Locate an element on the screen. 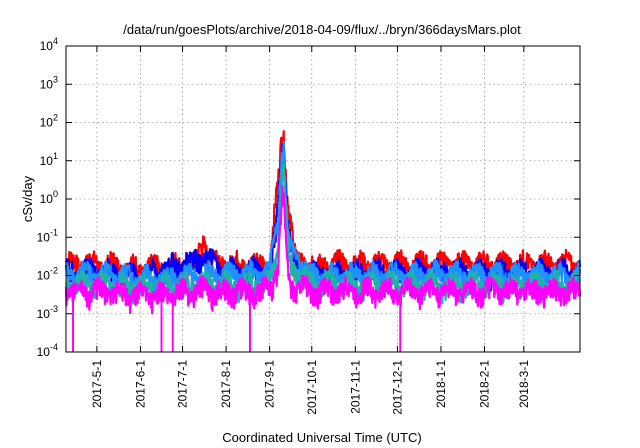  y-tick-label: 10⁴ is located at coordinates (49, 44).